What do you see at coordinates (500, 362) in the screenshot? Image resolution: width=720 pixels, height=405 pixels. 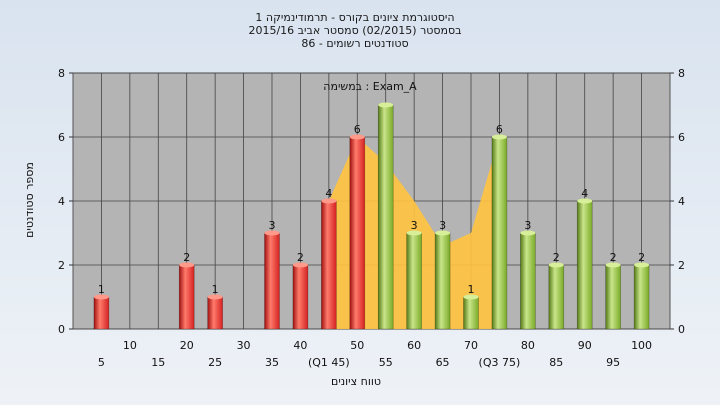 I see `x-tick-label: (Q3 75)` at bounding box center [500, 362].